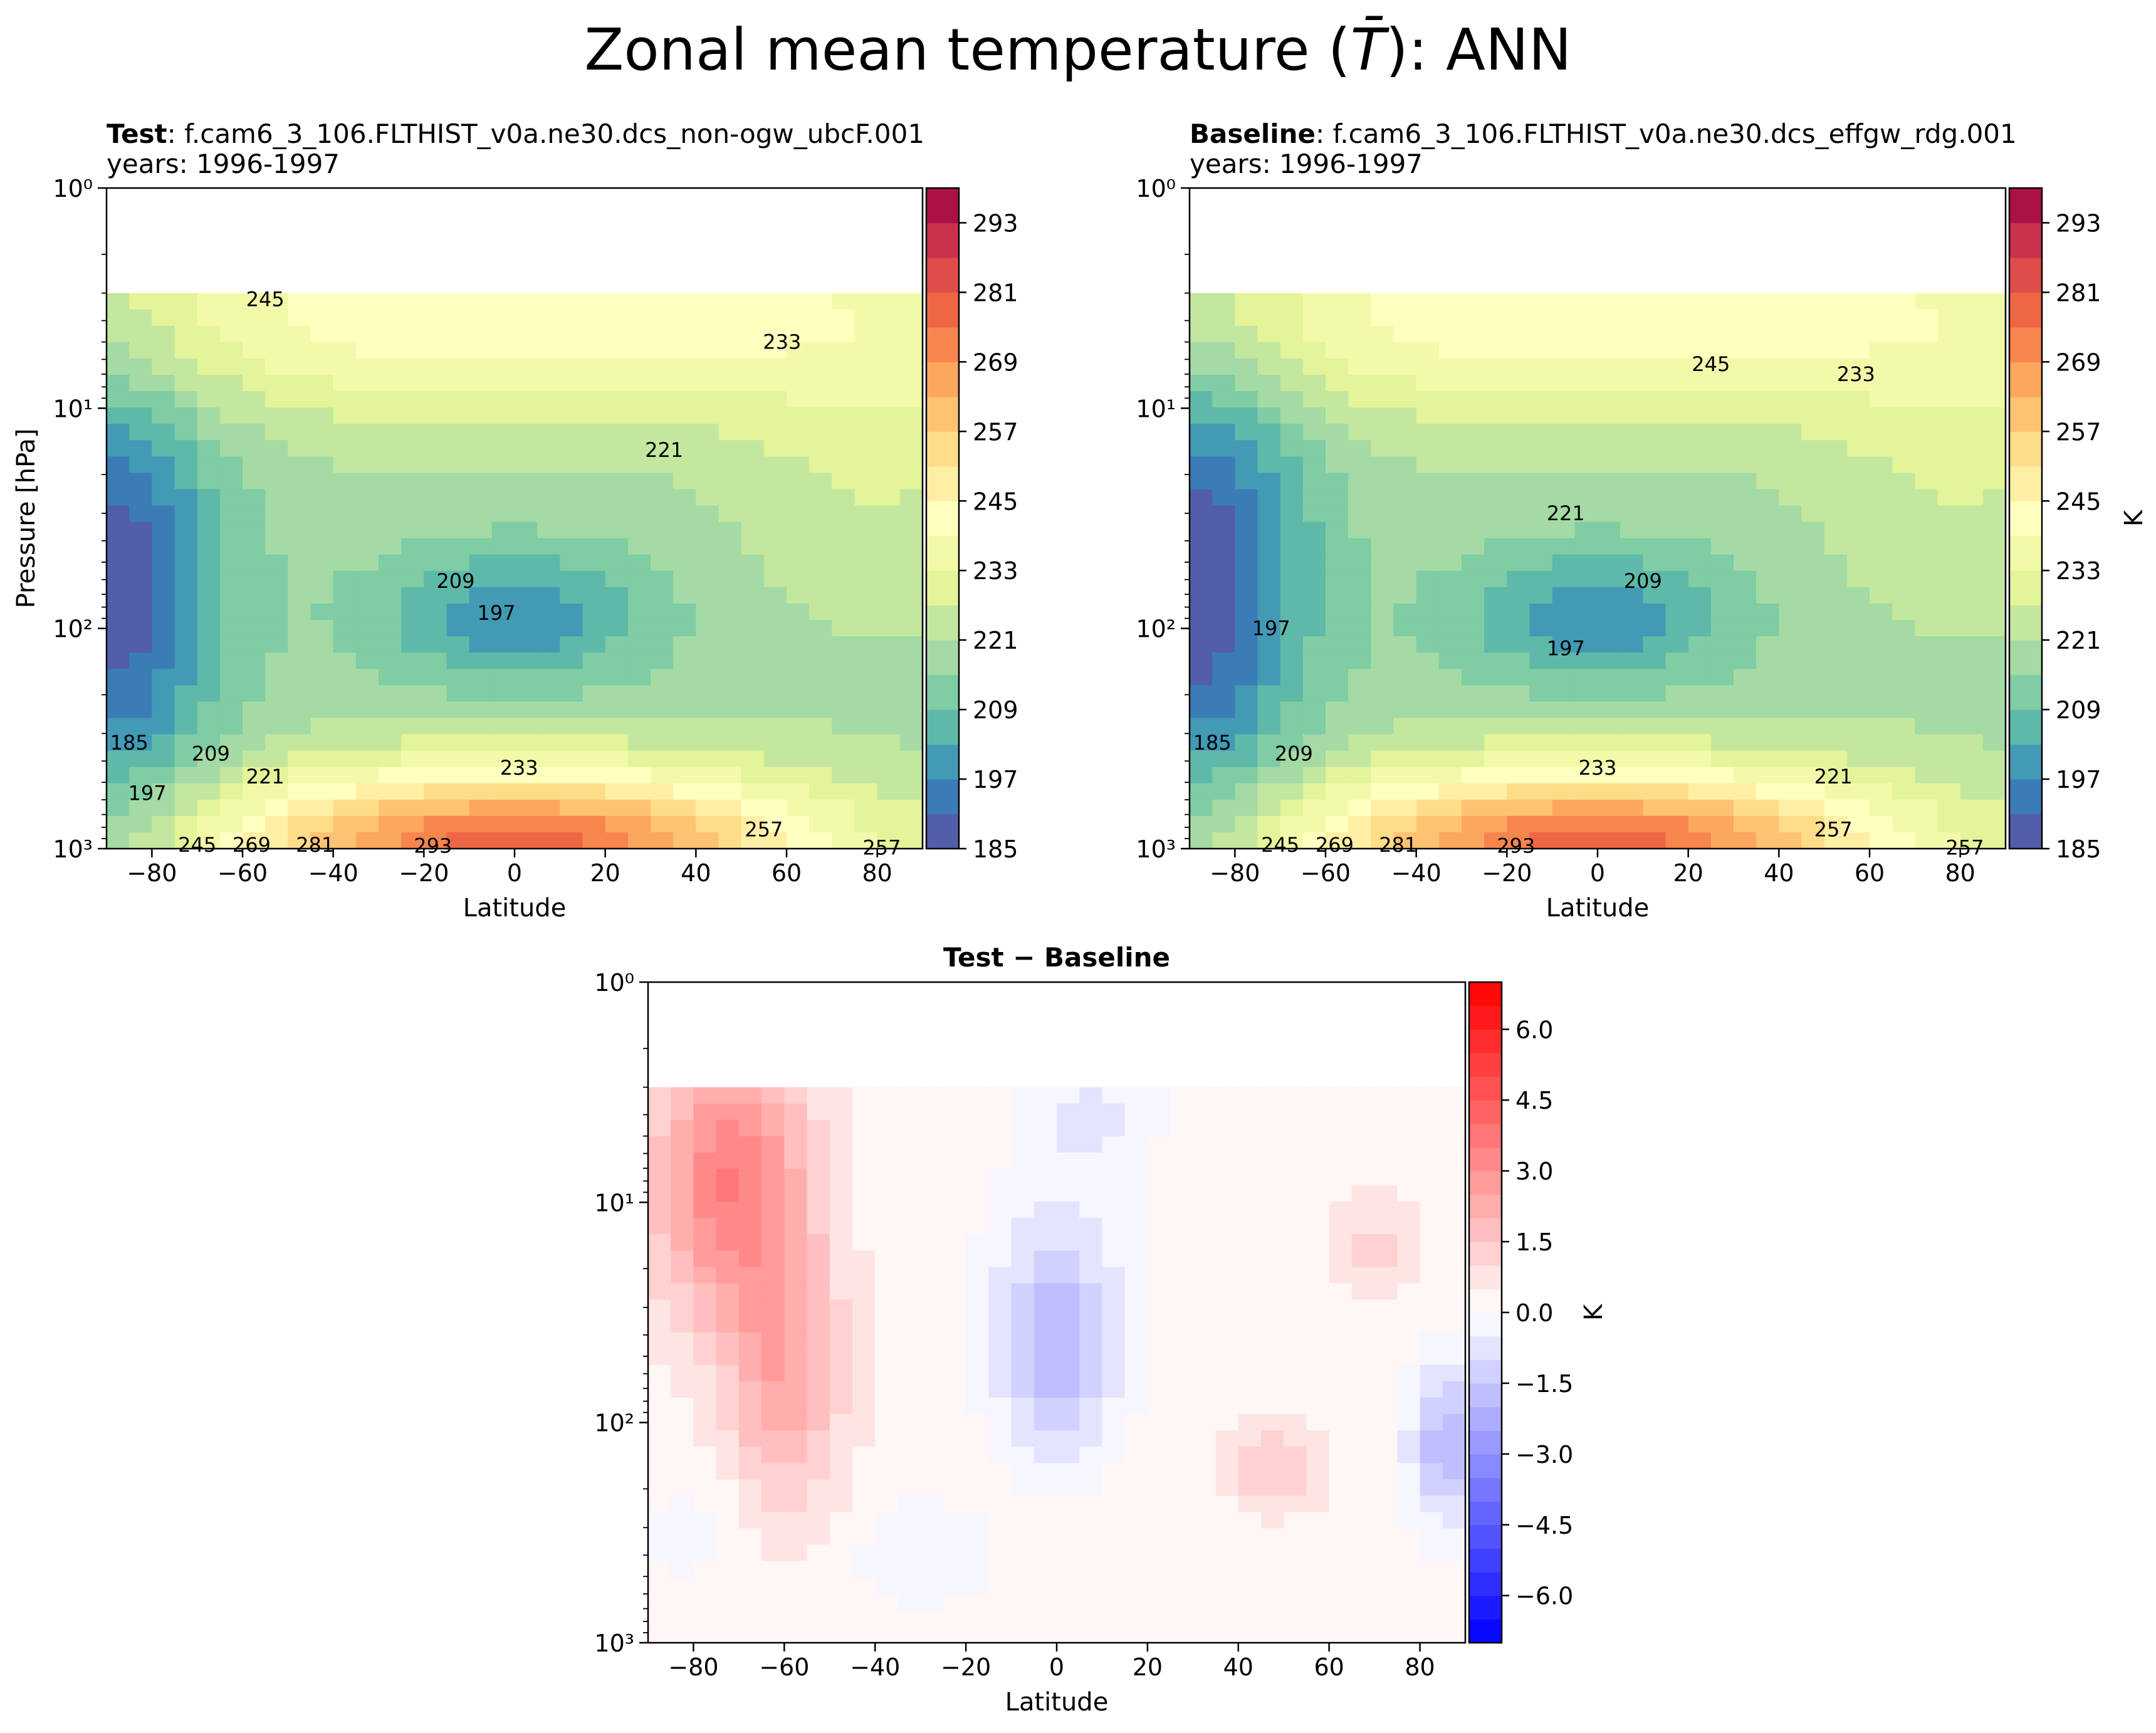 The width and height of the screenshot is (2156, 1733). I want to click on baseline-colorbar-band, so click(2025, 727).